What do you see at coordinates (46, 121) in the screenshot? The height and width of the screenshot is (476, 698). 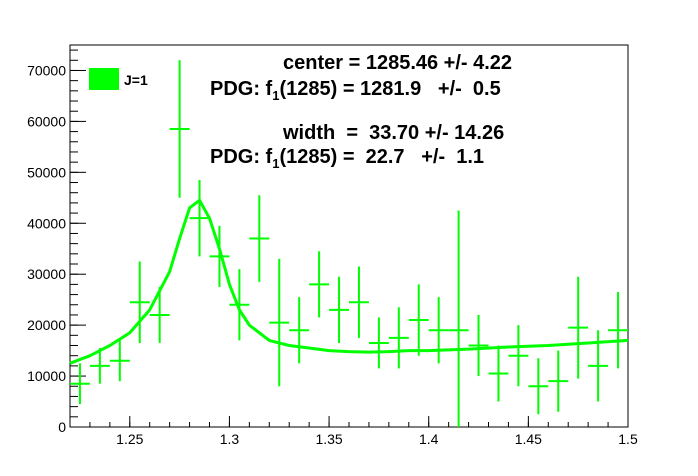 I see `y-tick-label: 60000` at bounding box center [46, 121].